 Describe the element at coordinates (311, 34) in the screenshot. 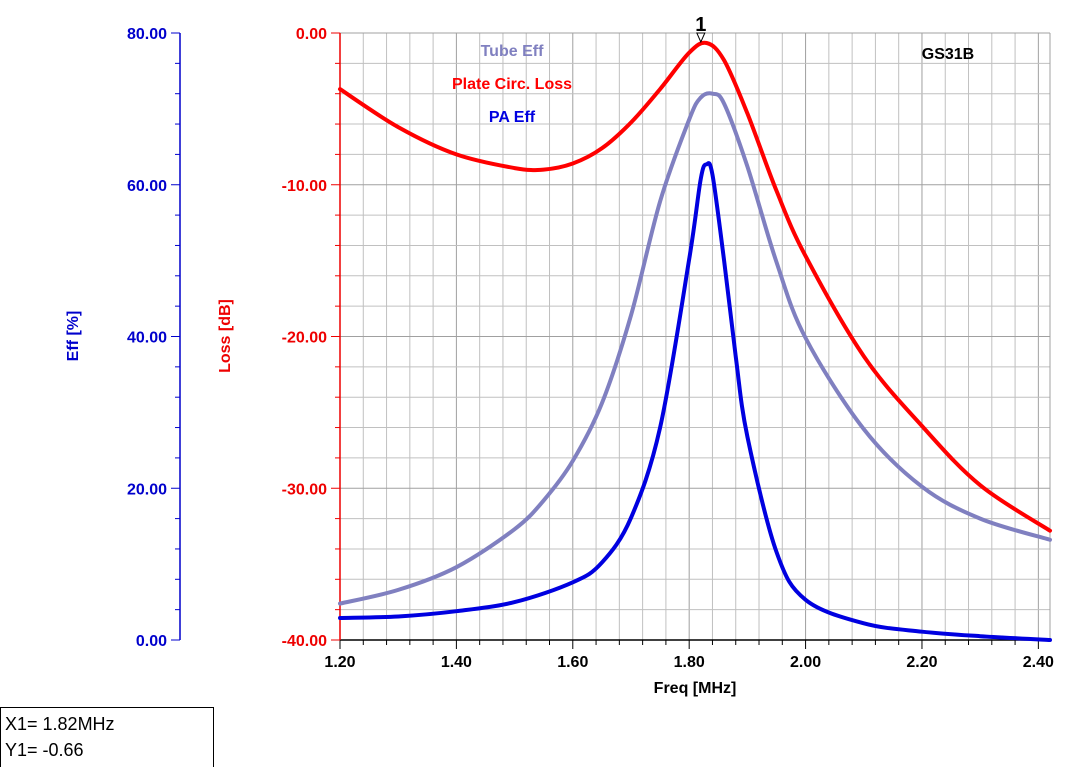

I see `loss-tick-label: 0.00` at that location.